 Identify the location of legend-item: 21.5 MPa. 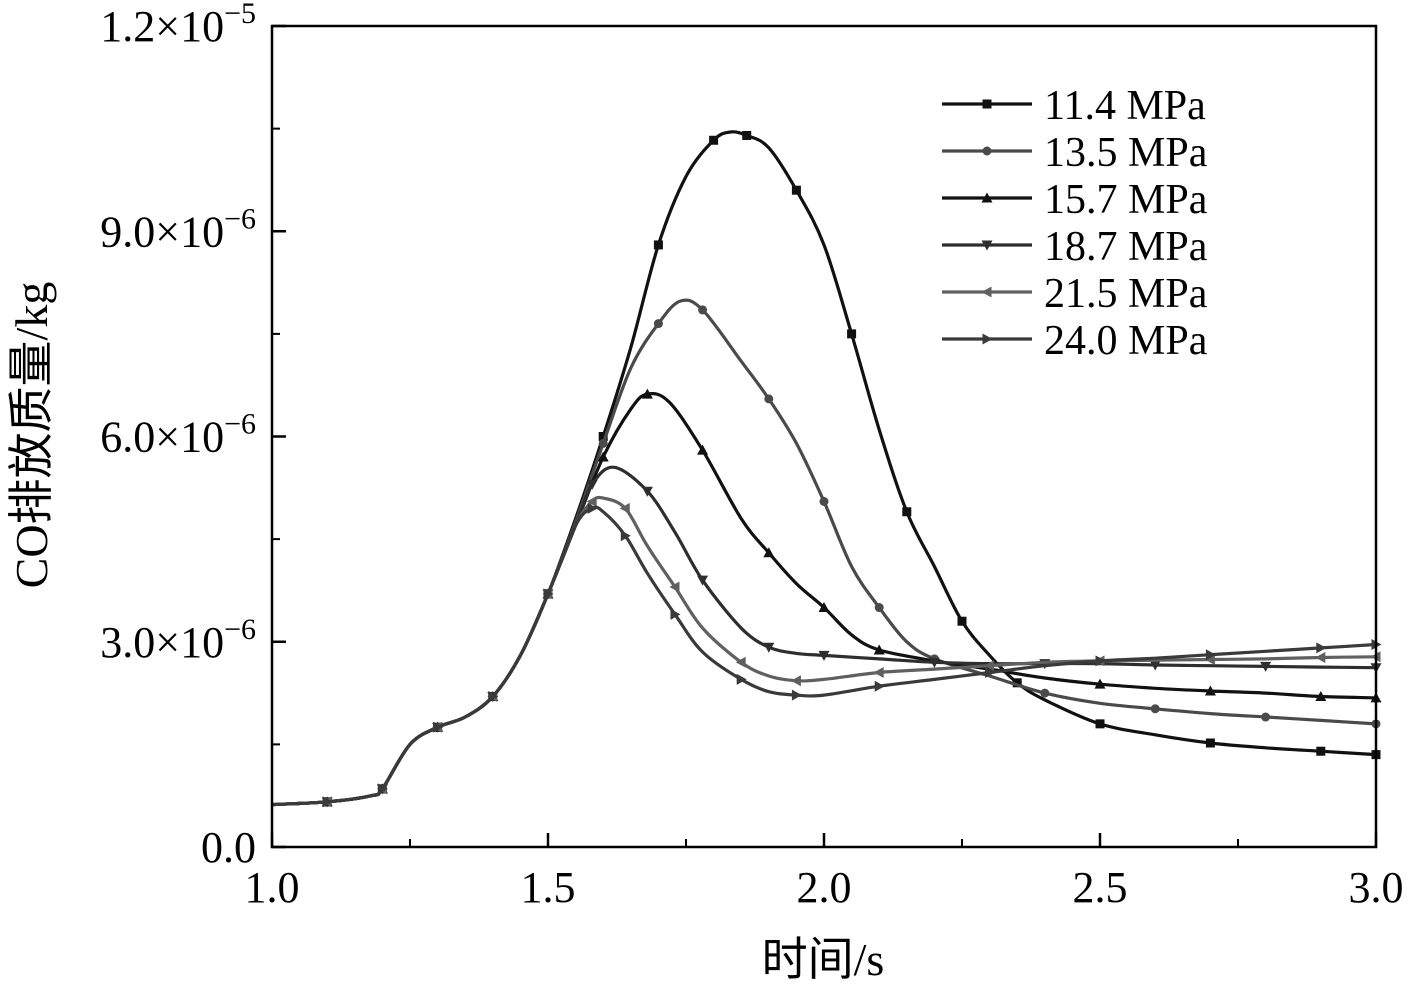
(1075, 294).